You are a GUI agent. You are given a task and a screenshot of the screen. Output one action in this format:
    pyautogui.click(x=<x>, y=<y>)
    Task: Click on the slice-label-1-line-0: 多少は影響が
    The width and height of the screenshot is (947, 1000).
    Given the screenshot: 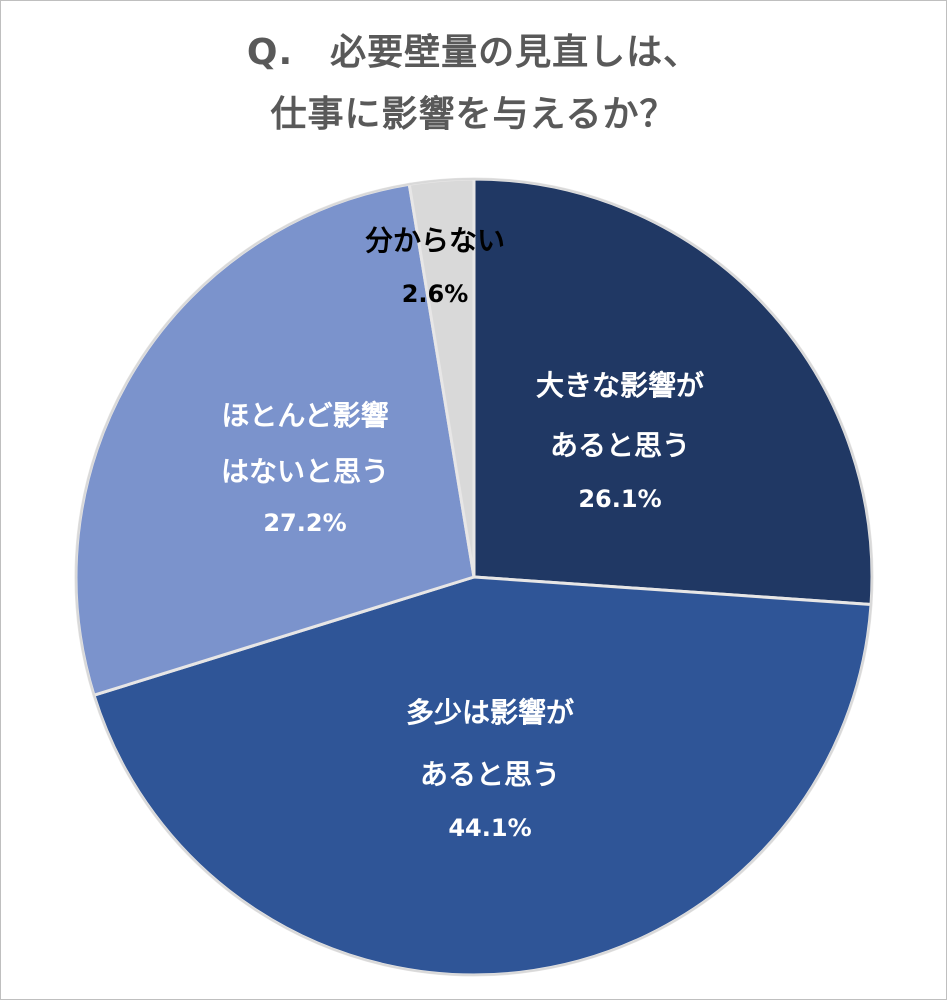 What is the action you would take?
    pyautogui.click(x=490, y=712)
    